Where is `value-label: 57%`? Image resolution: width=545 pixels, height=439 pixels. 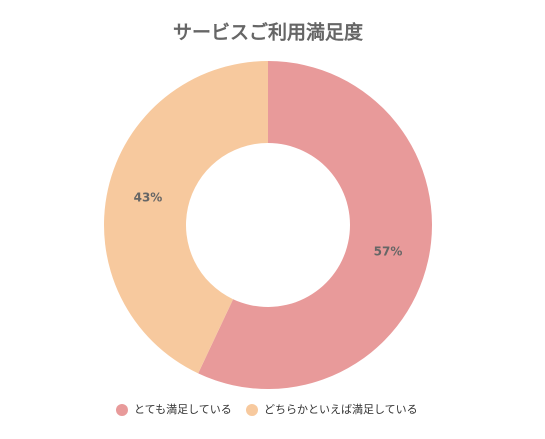
value-label: 57% is located at coordinates (388, 251).